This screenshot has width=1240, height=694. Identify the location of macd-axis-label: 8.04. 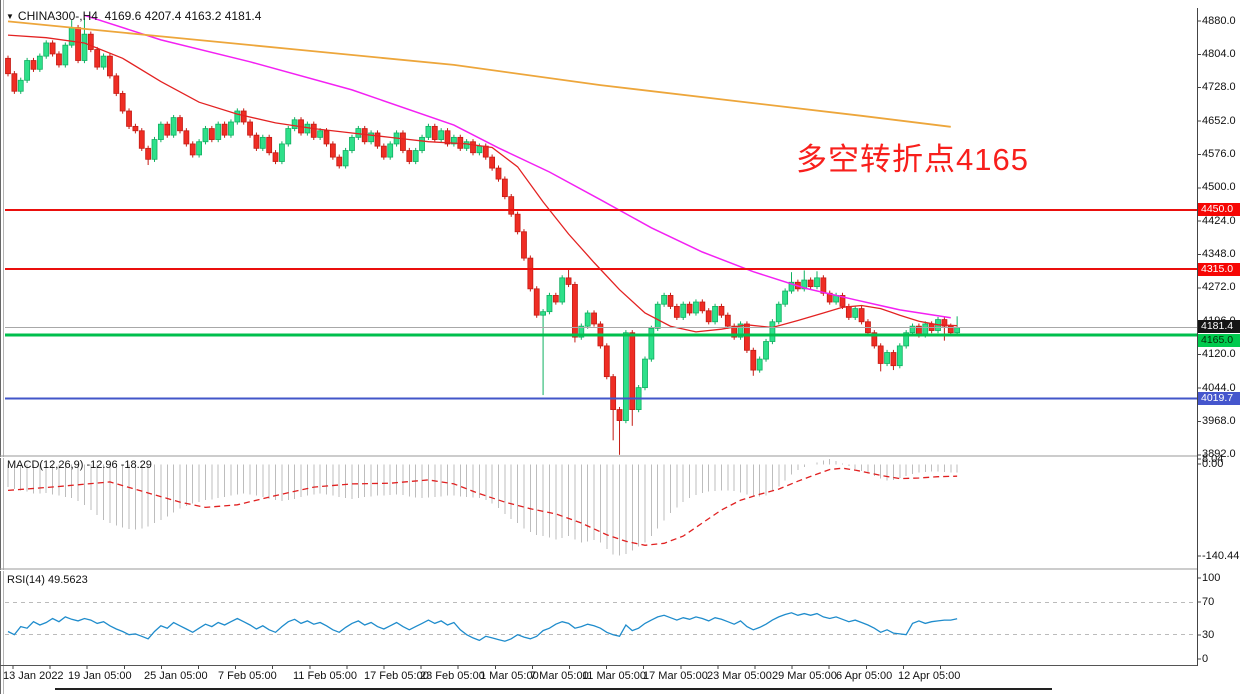
(1213, 458).